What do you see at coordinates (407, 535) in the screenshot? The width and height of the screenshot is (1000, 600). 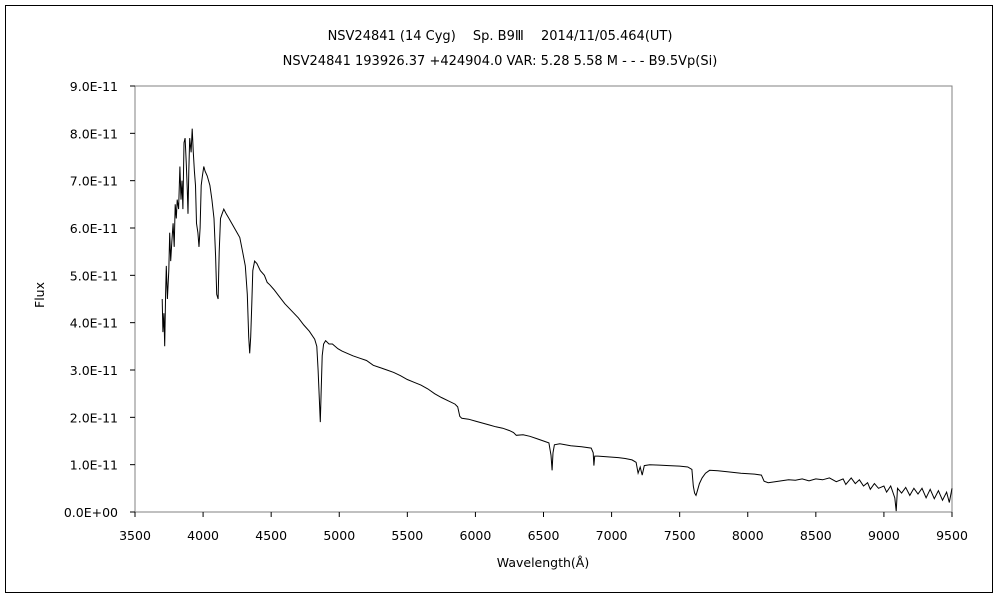 I see `x-tick-label: 5500` at bounding box center [407, 535].